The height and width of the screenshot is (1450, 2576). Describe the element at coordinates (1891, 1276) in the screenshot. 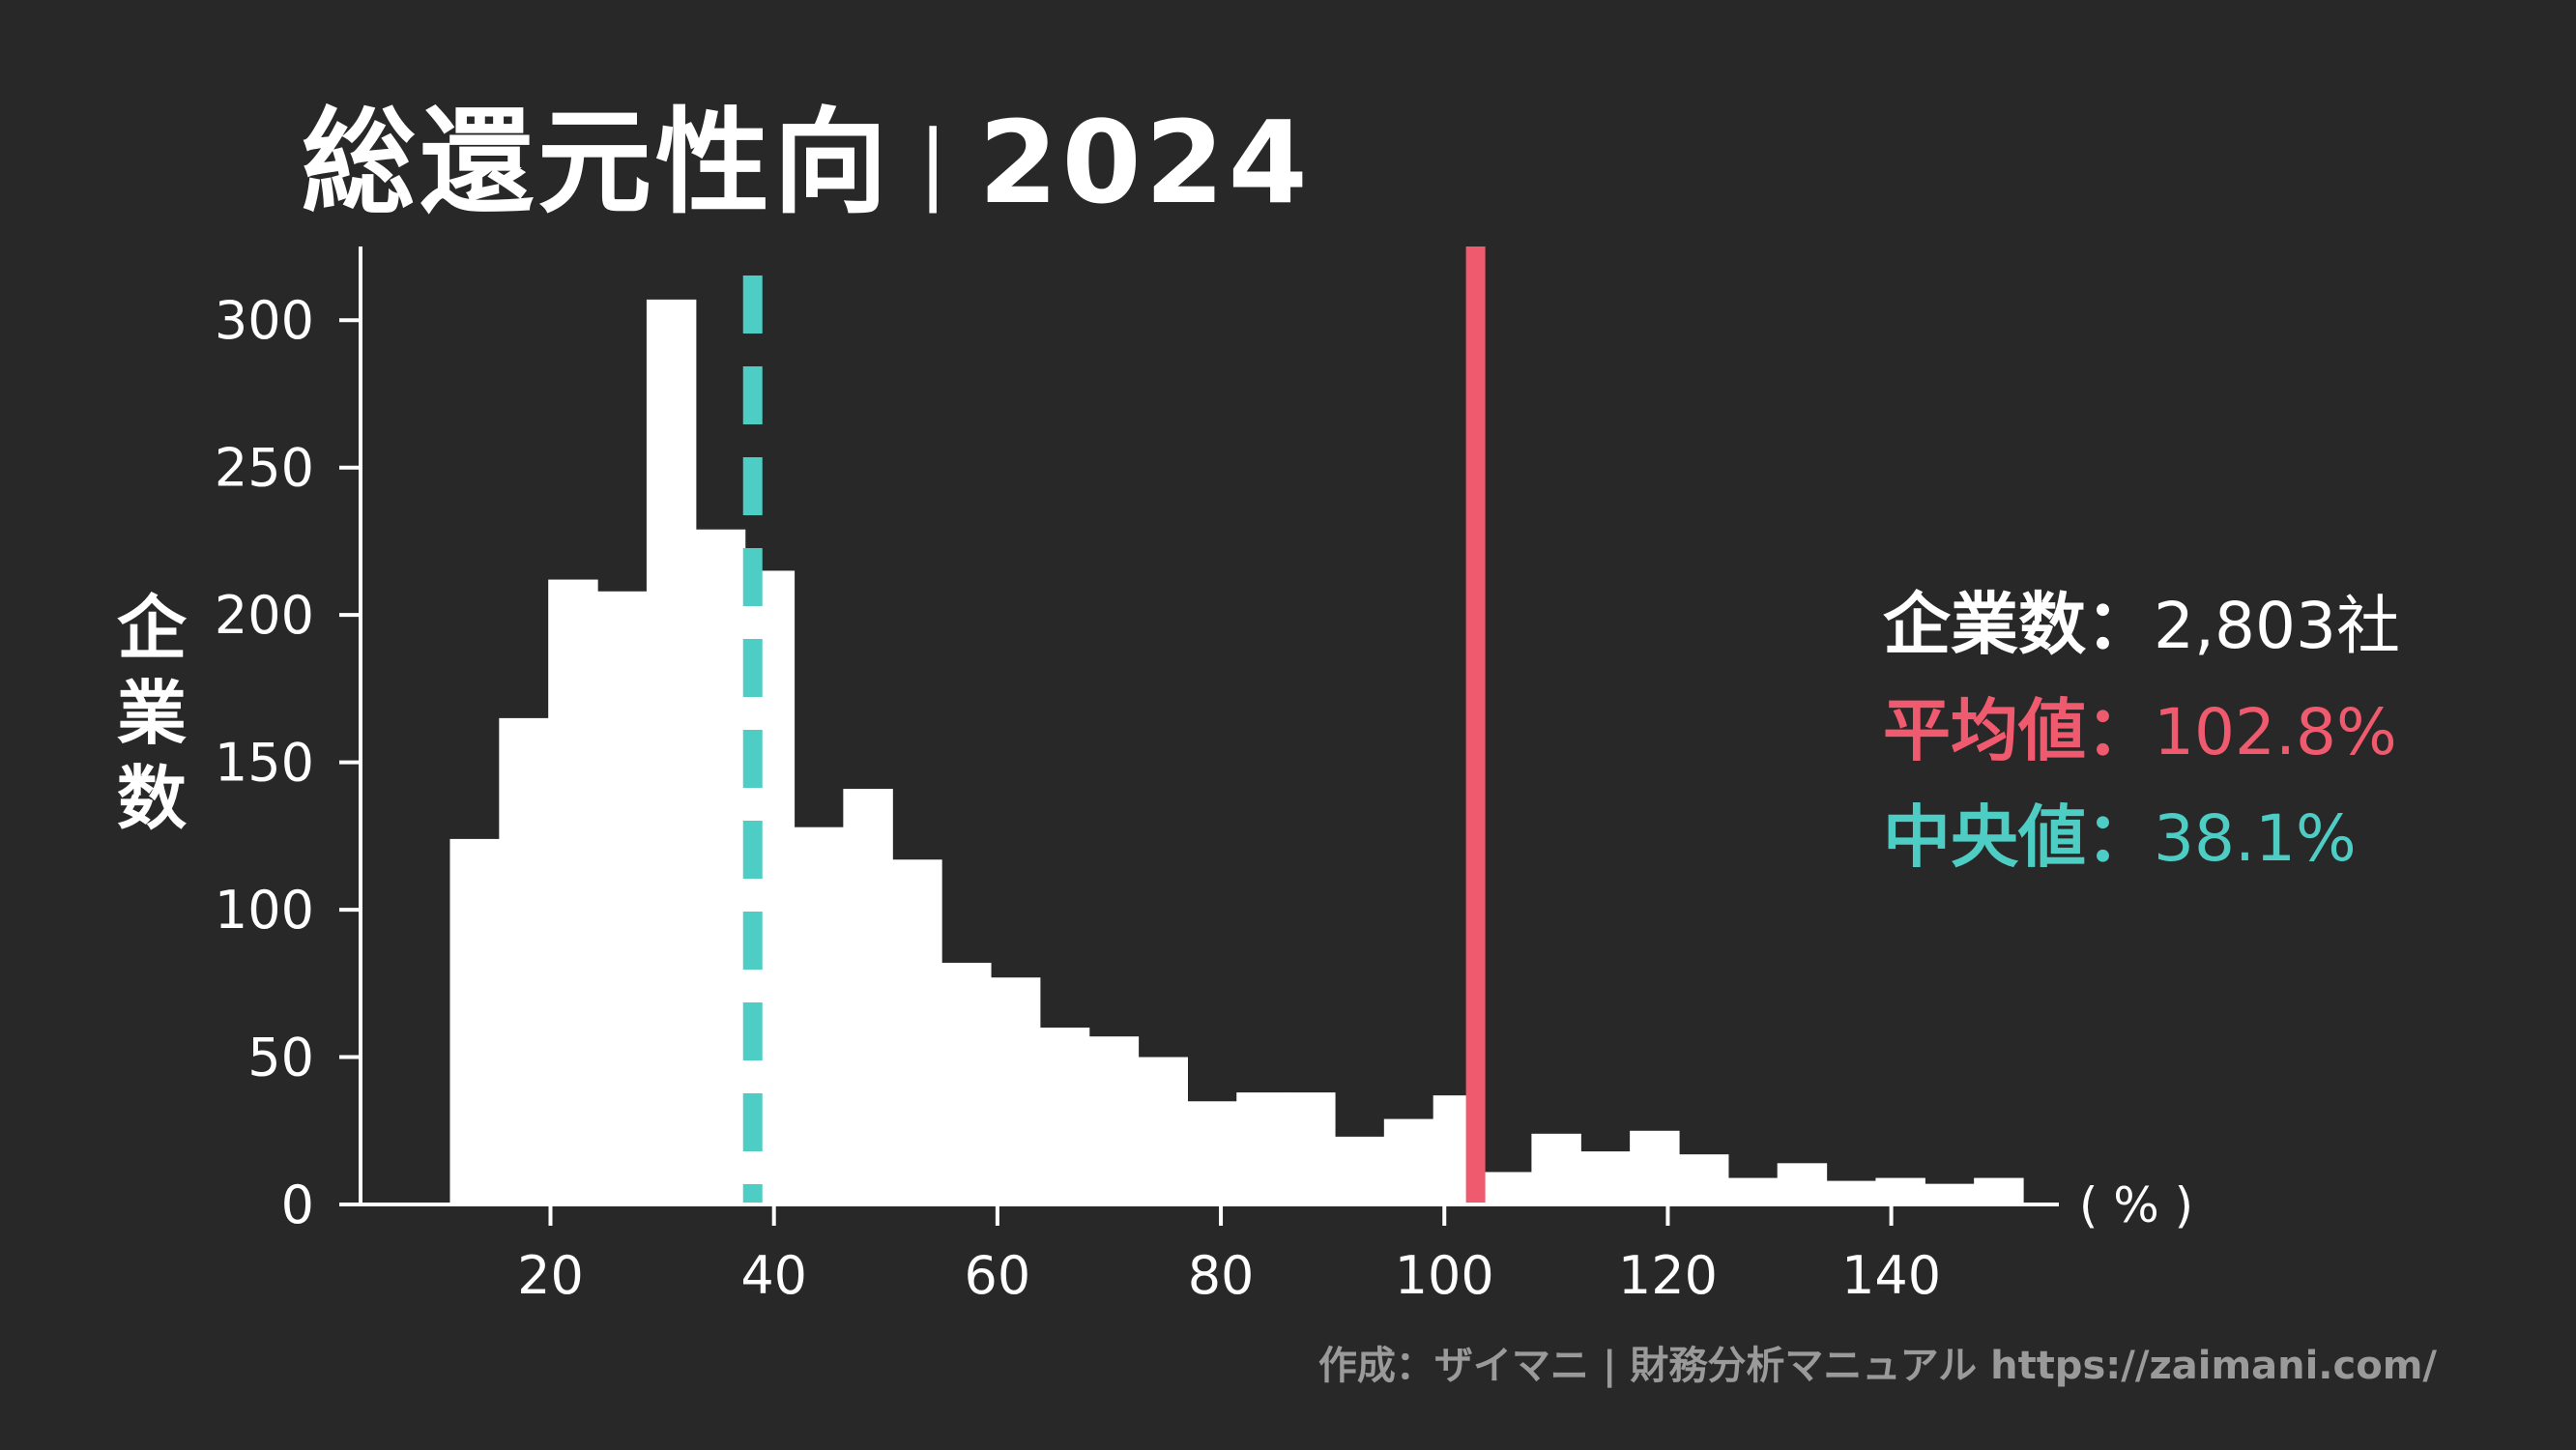

I see `x-tick-label: 140` at that location.